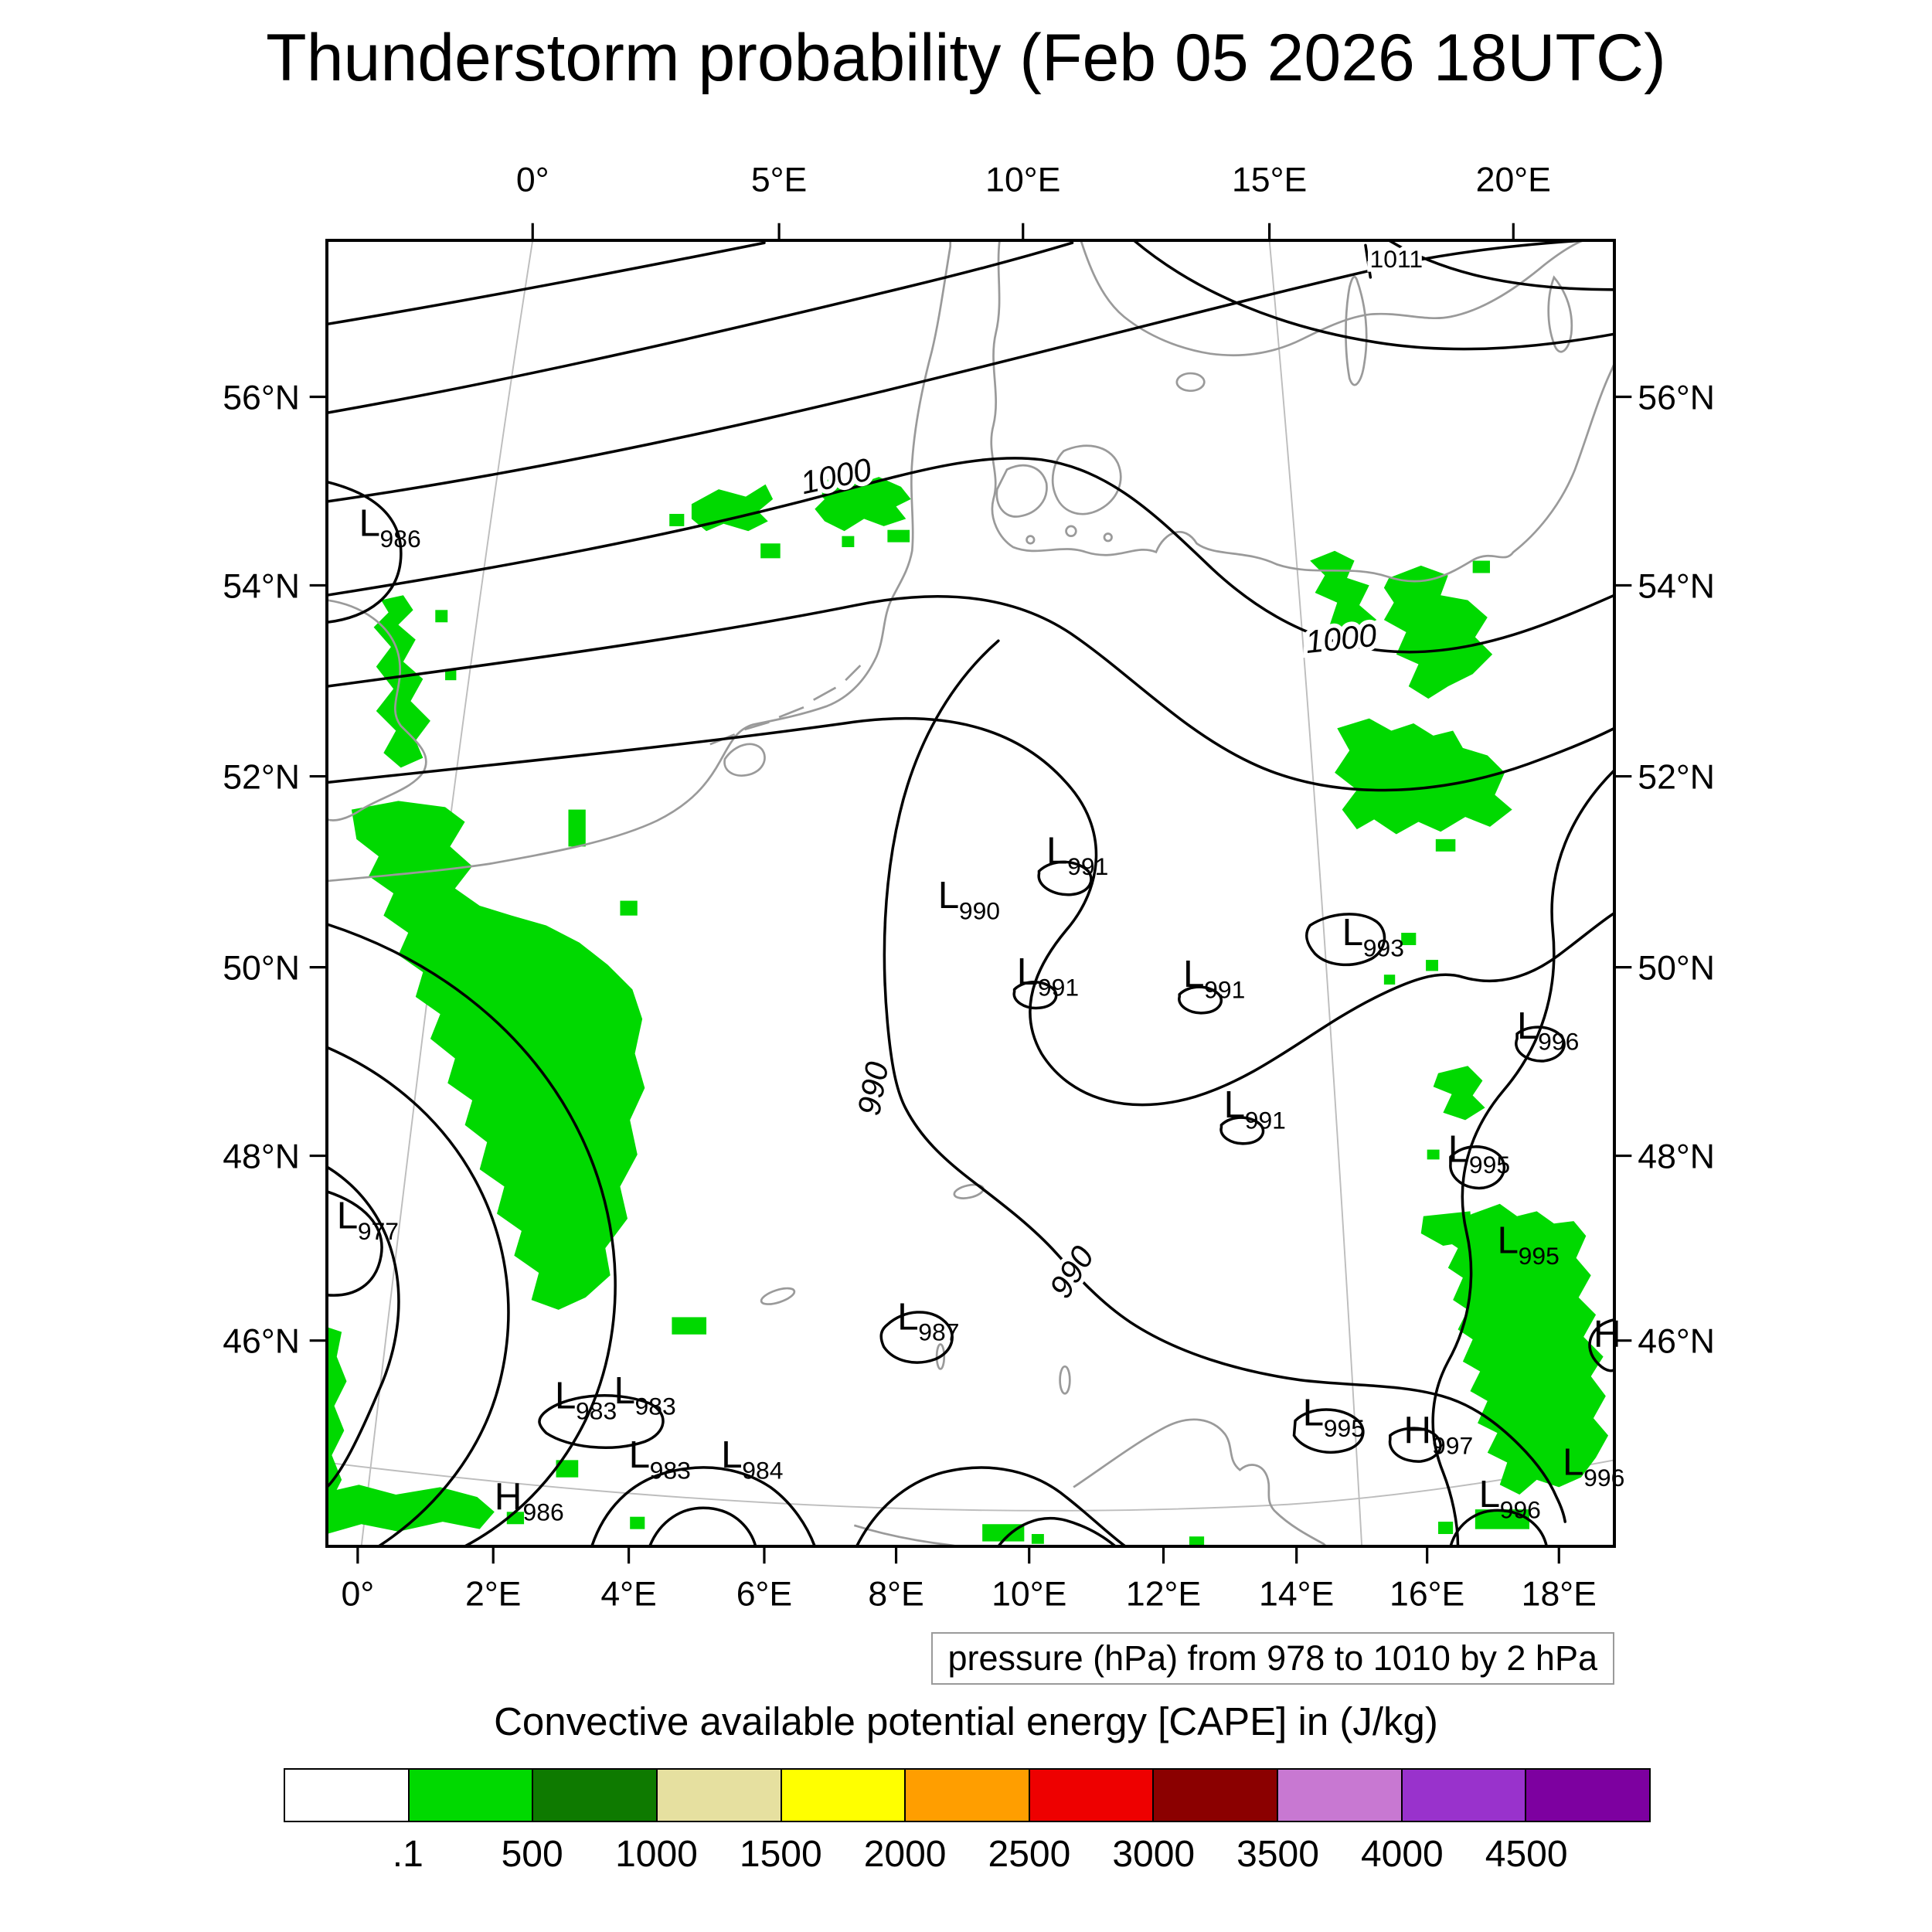 This screenshot has height=1932, width=1932. What do you see at coordinates (939, 1332) in the screenshot?
I see `pressure-center-value: 987` at bounding box center [939, 1332].